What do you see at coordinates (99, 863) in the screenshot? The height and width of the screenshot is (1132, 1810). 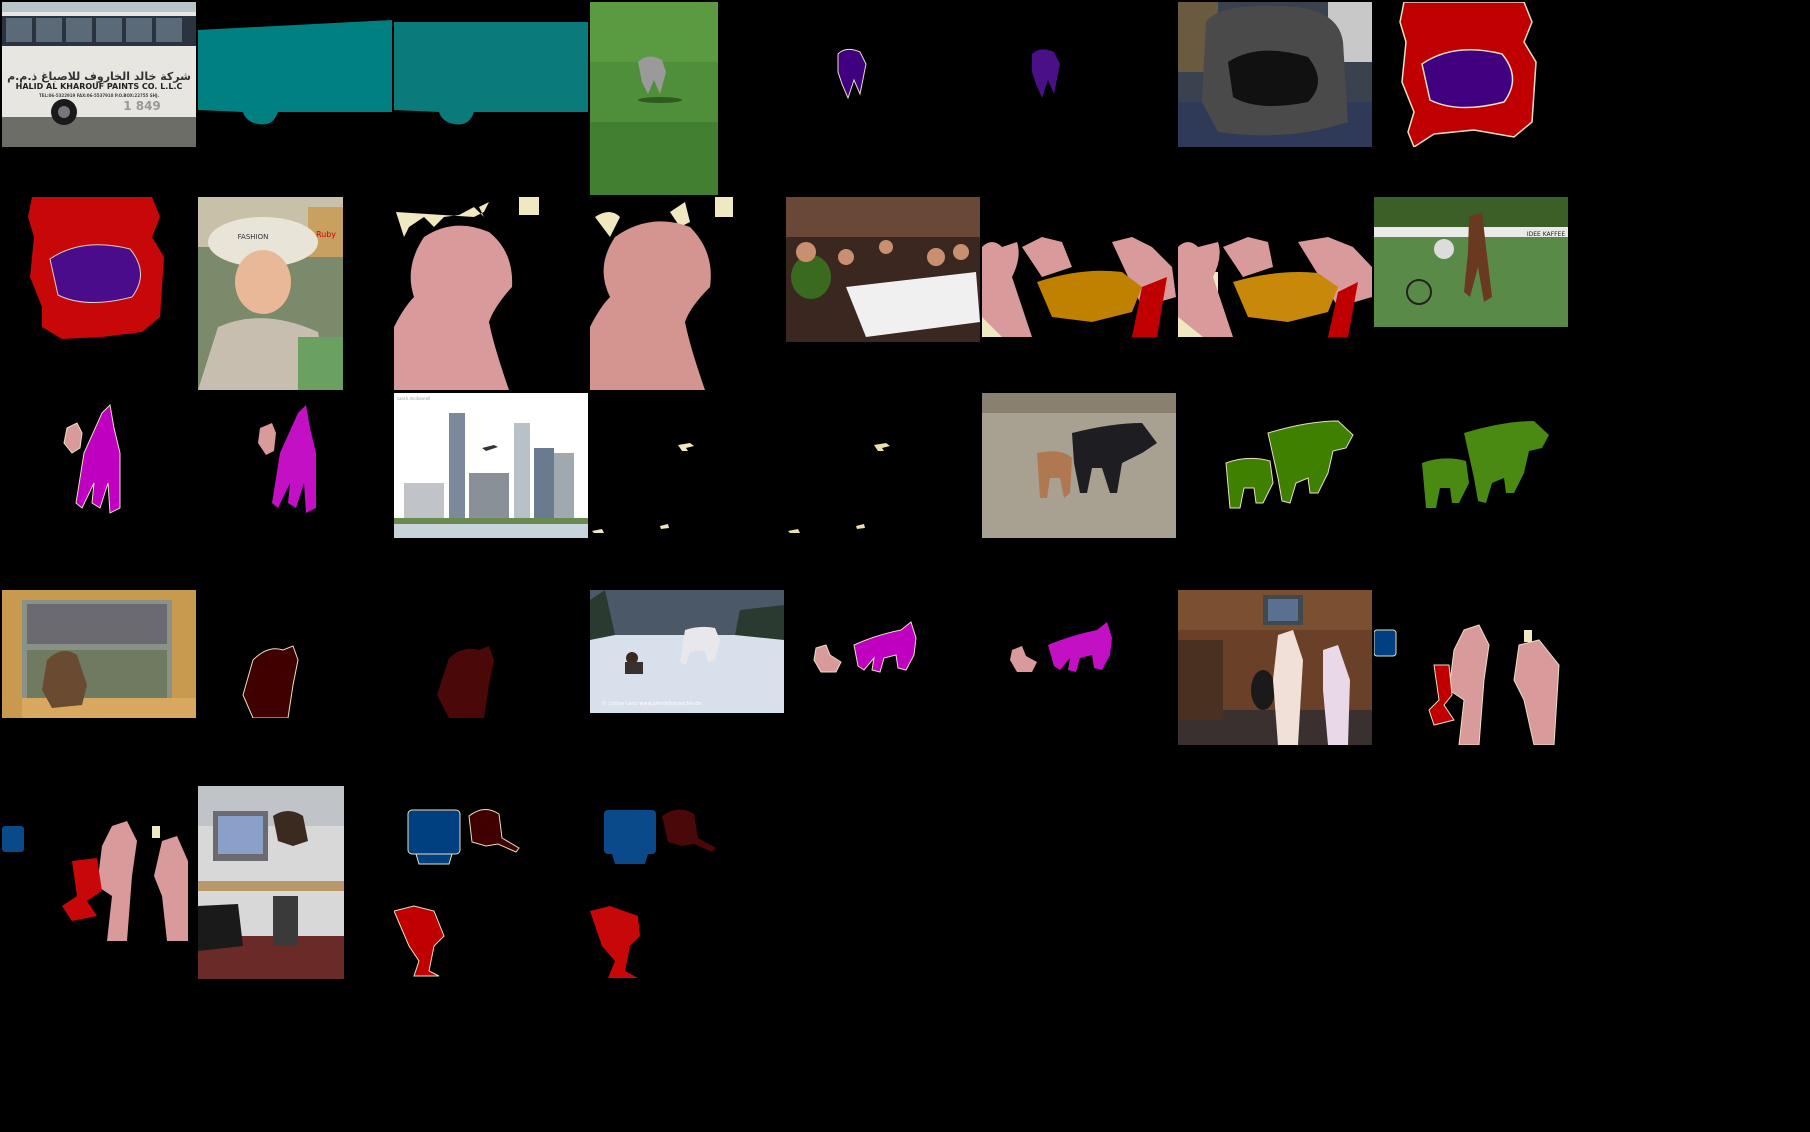 I see `girls-room-predicted-mask` at bounding box center [99, 863].